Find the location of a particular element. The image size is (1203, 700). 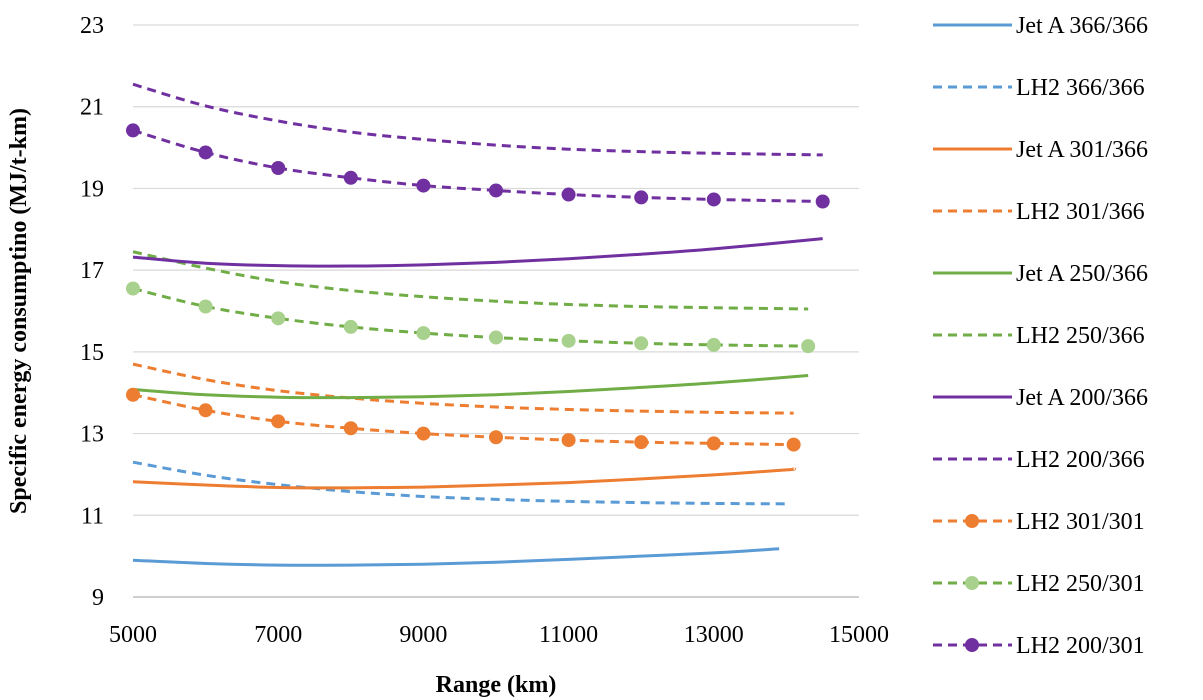

legend-entry-lh2-301-366: LH2 301/366 is located at coordinates (1039, 212).